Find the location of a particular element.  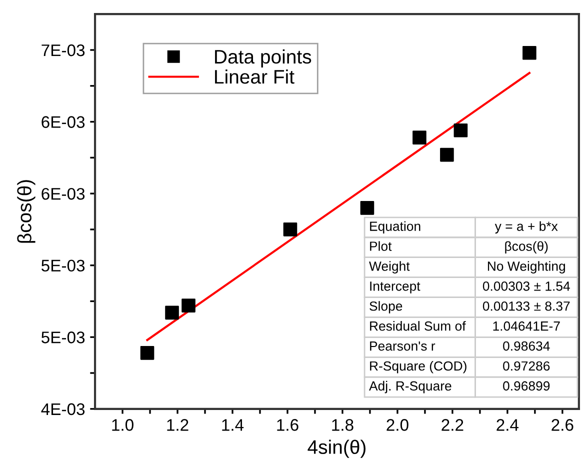

x-tick-label: 2.4 is located at coordinates (507, 425).